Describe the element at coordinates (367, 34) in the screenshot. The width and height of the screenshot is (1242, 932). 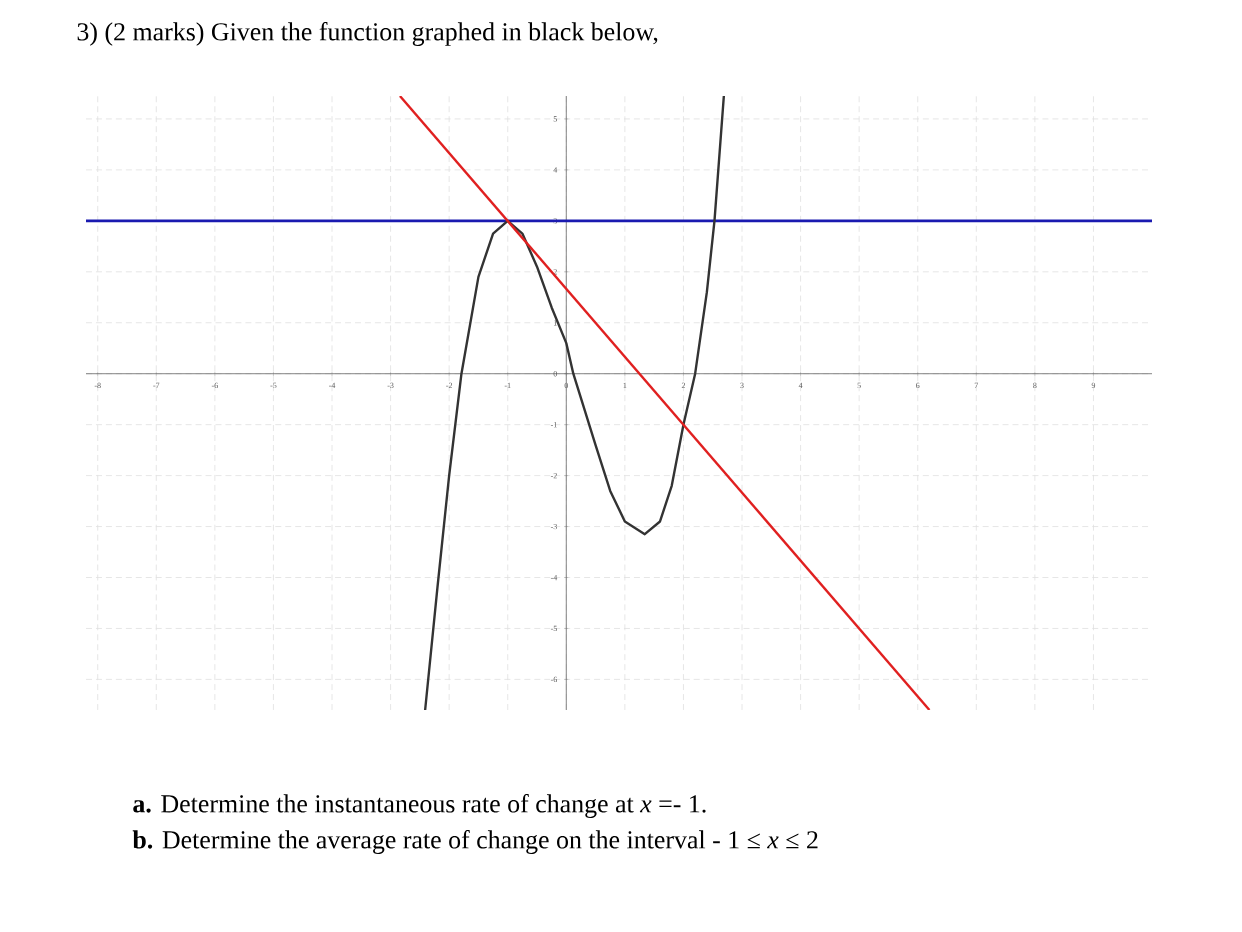
I see `chart-title: 3) (2 marks) Given the function graphed in black below,` at that location.